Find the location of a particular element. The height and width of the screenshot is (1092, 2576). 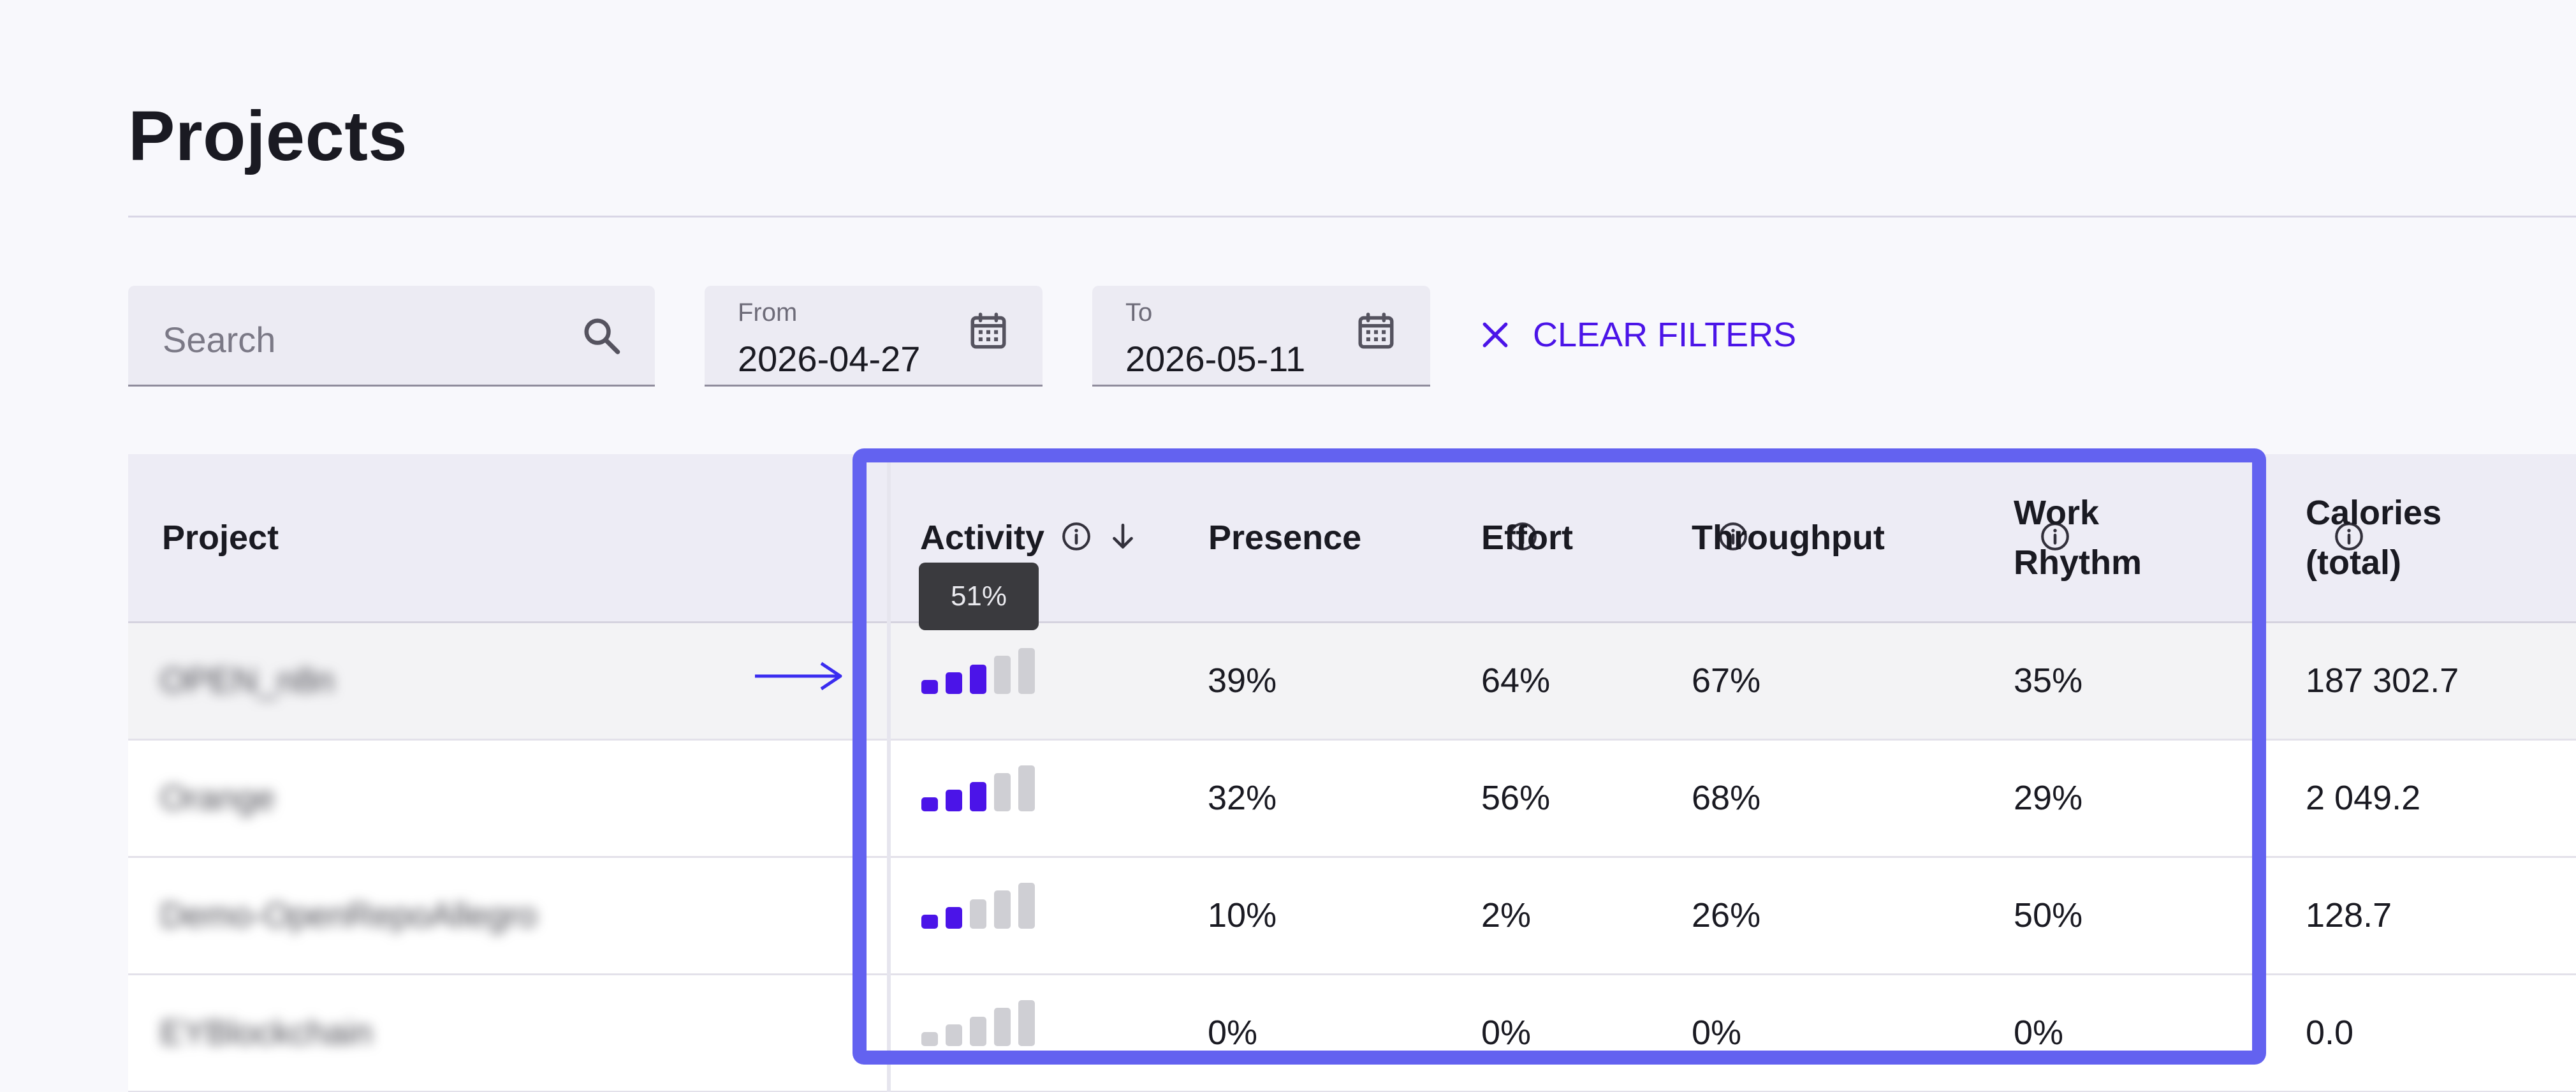

throughput-value: 0% is located at coordinates (1717, 1033).